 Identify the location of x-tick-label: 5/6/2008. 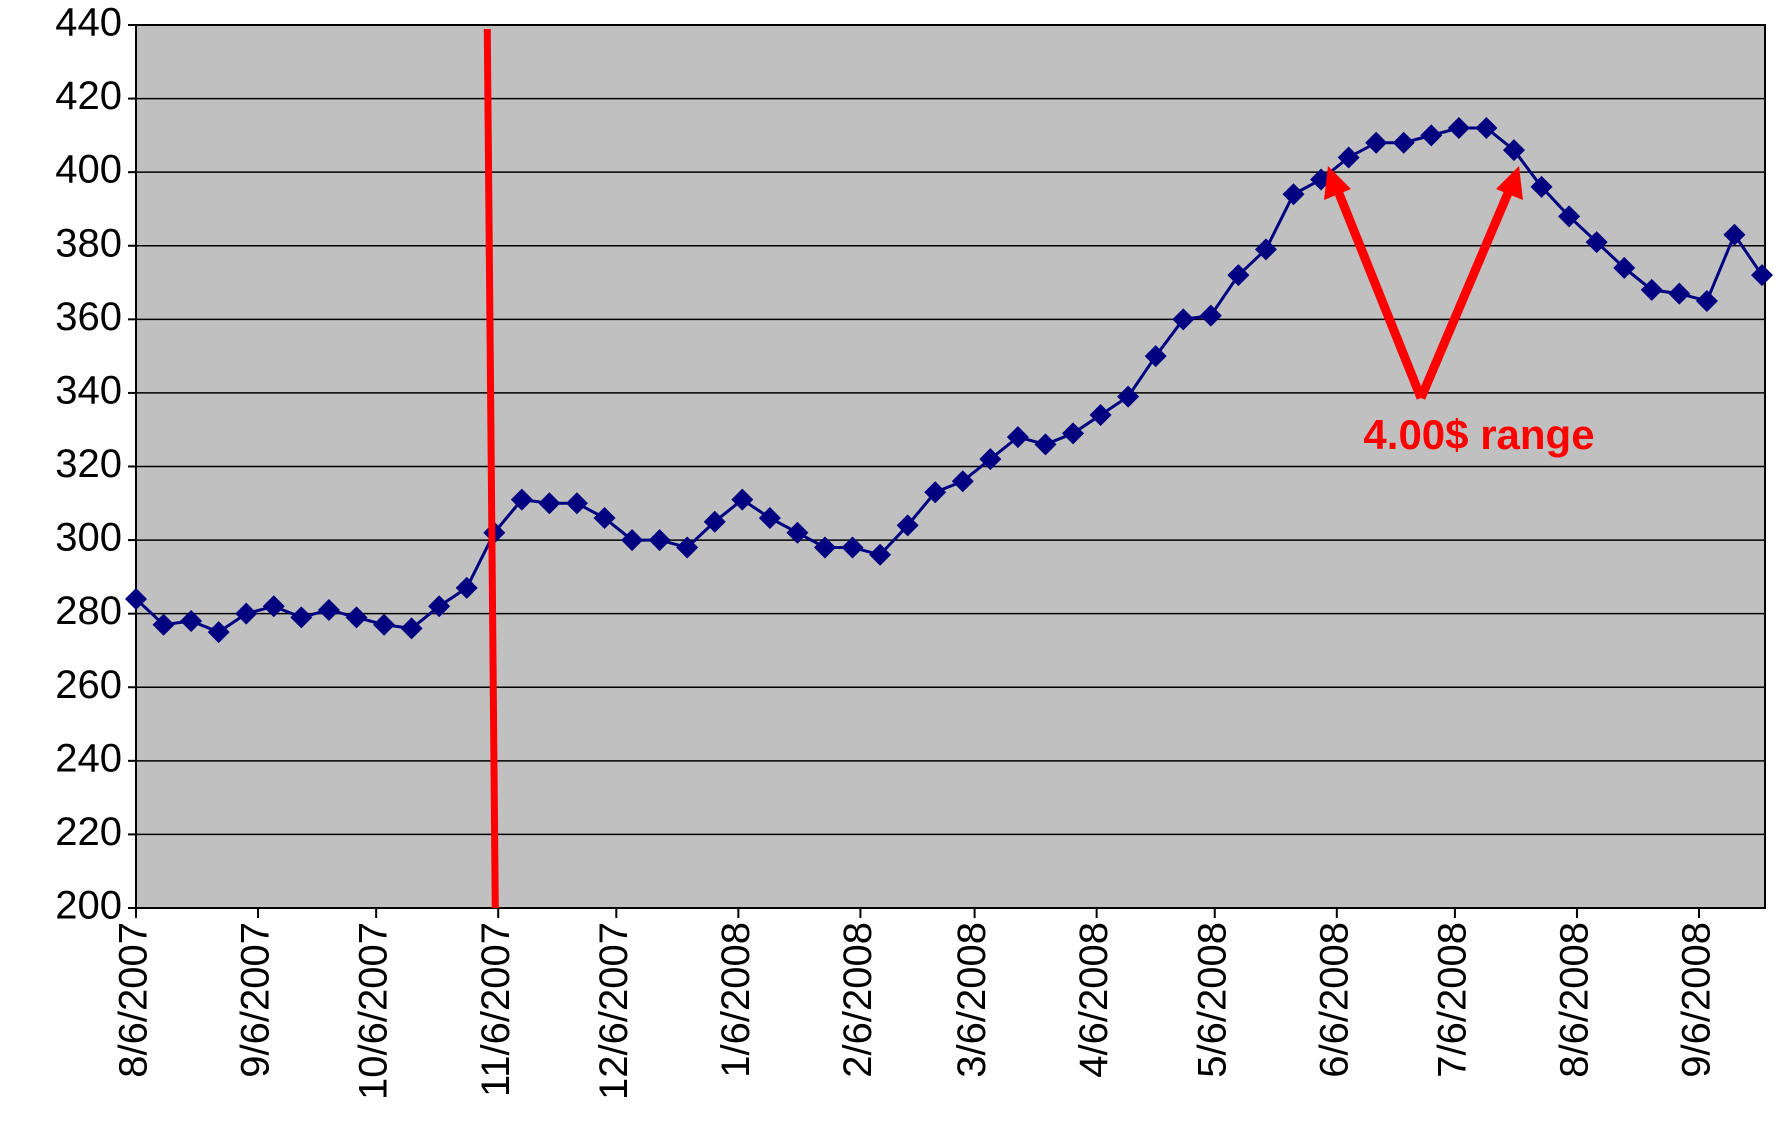
(1212, 1000).